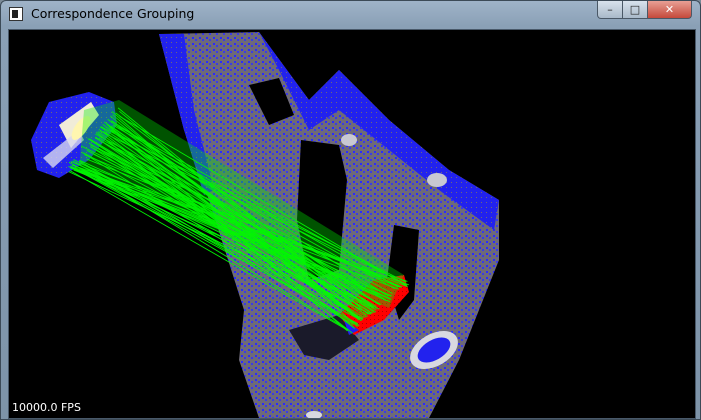 This screenshot has width=701, height=420. I want to click on model-point-cloud, so click(74, 135).